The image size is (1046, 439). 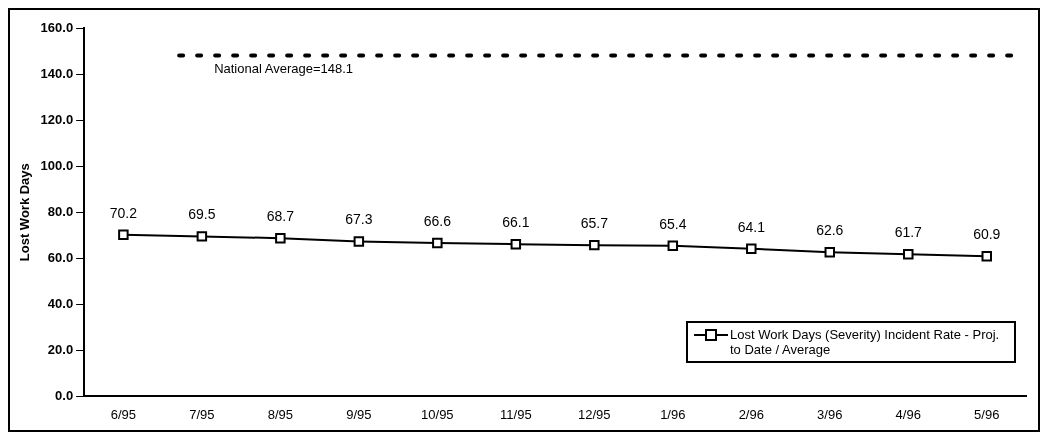 I want to click on y-tick-label: 80.0, so click(x=60, y=211).